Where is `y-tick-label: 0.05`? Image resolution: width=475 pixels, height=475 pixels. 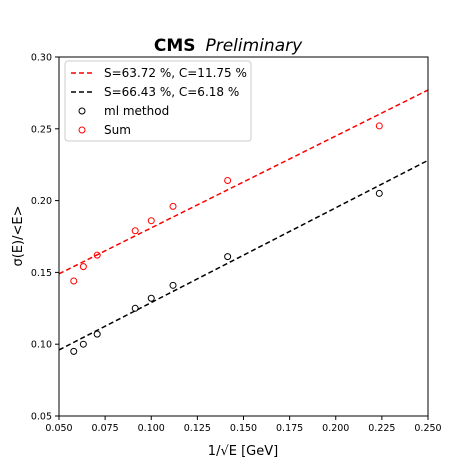
y-tick-label: 0.05 is located at coordinates (41, 417).